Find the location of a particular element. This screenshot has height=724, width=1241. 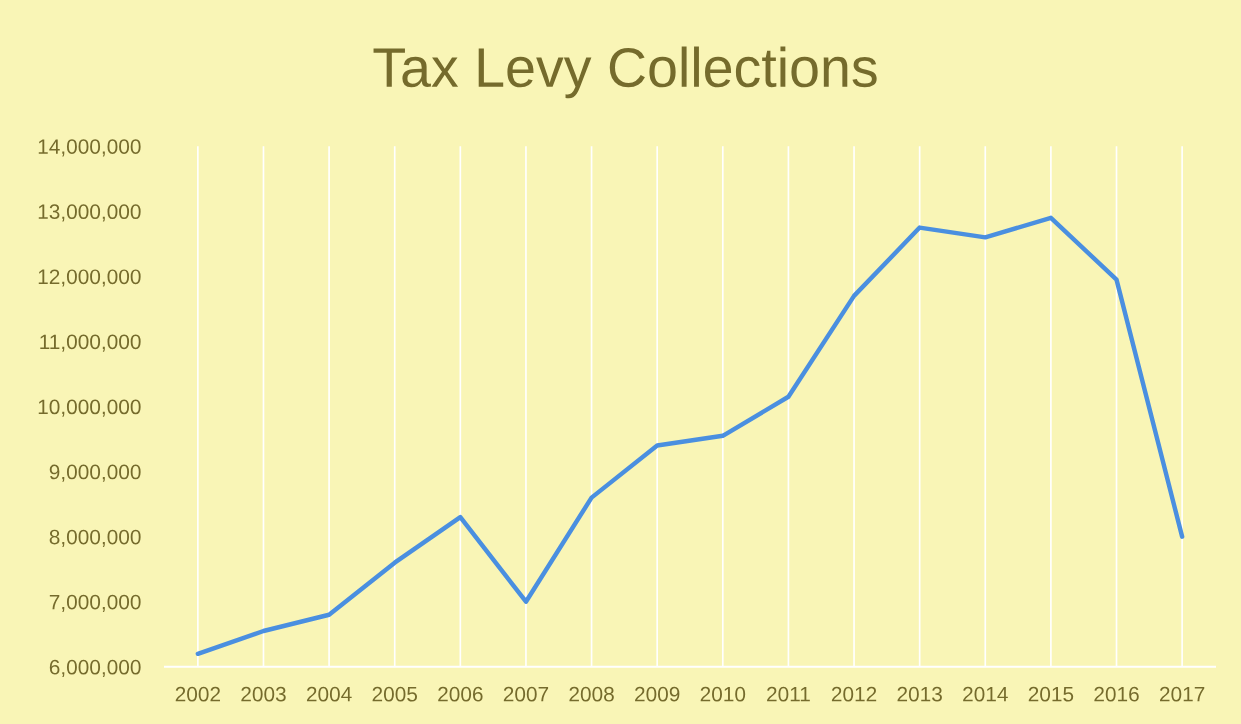

y-tick-label: 9,000,000 is located at coordinates (95, 473).